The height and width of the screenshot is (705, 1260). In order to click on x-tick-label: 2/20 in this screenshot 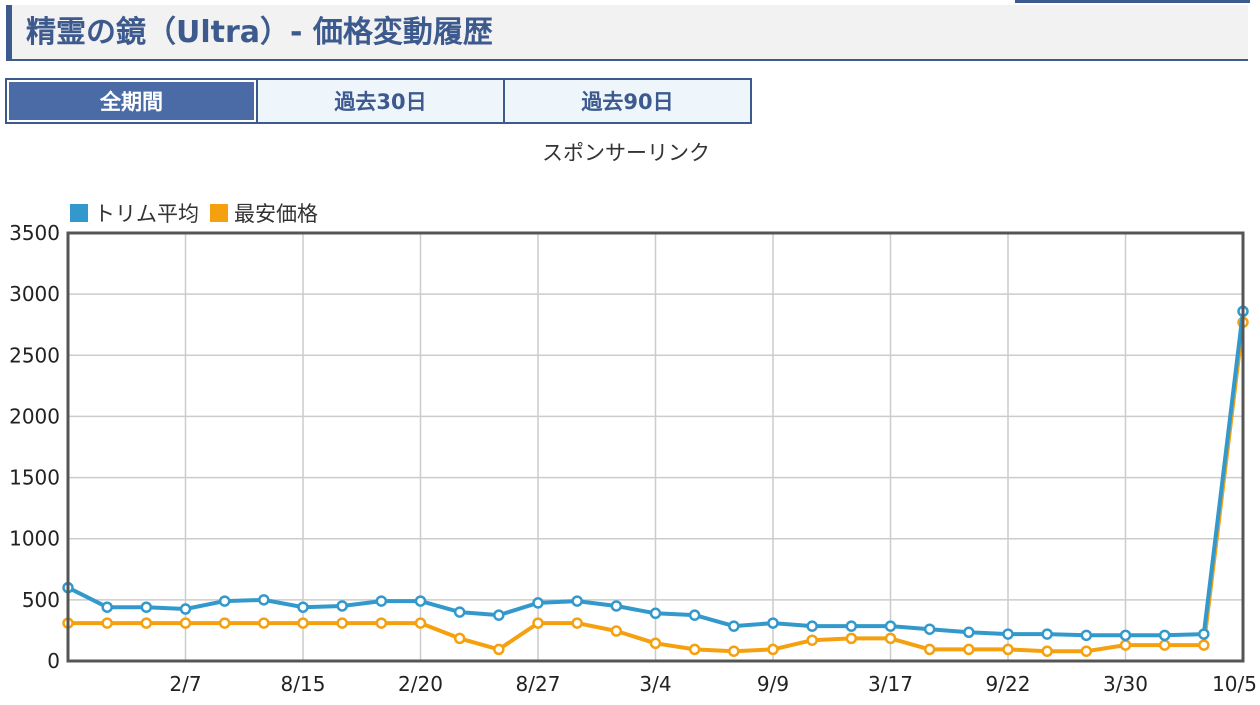, I will do `click(420, 684)`.